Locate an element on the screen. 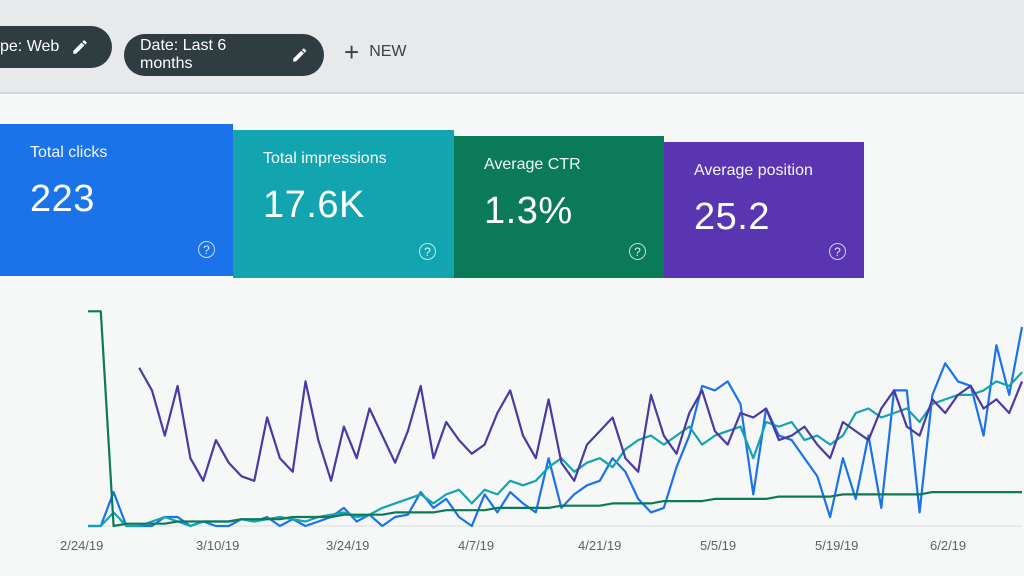  metric-card-average-ctr: Average CTR 1.3% ? is located at coordinates (559, 207).